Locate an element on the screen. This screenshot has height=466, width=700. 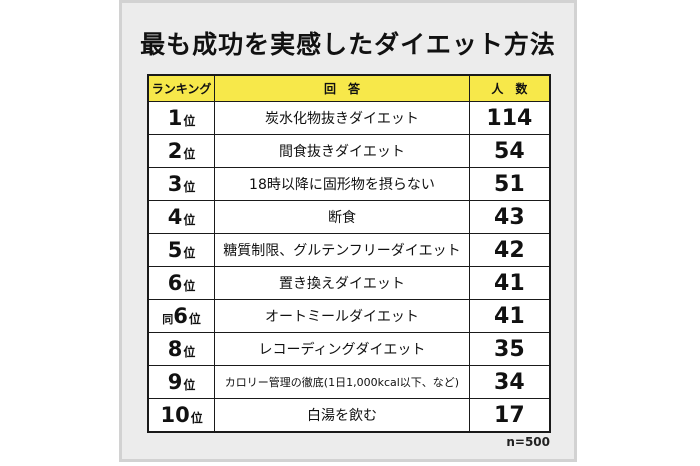
table-row: 9位 カロリー管理の徹底(1日1,000kcal以下、など) 34 is located at coordinates (349, 382).